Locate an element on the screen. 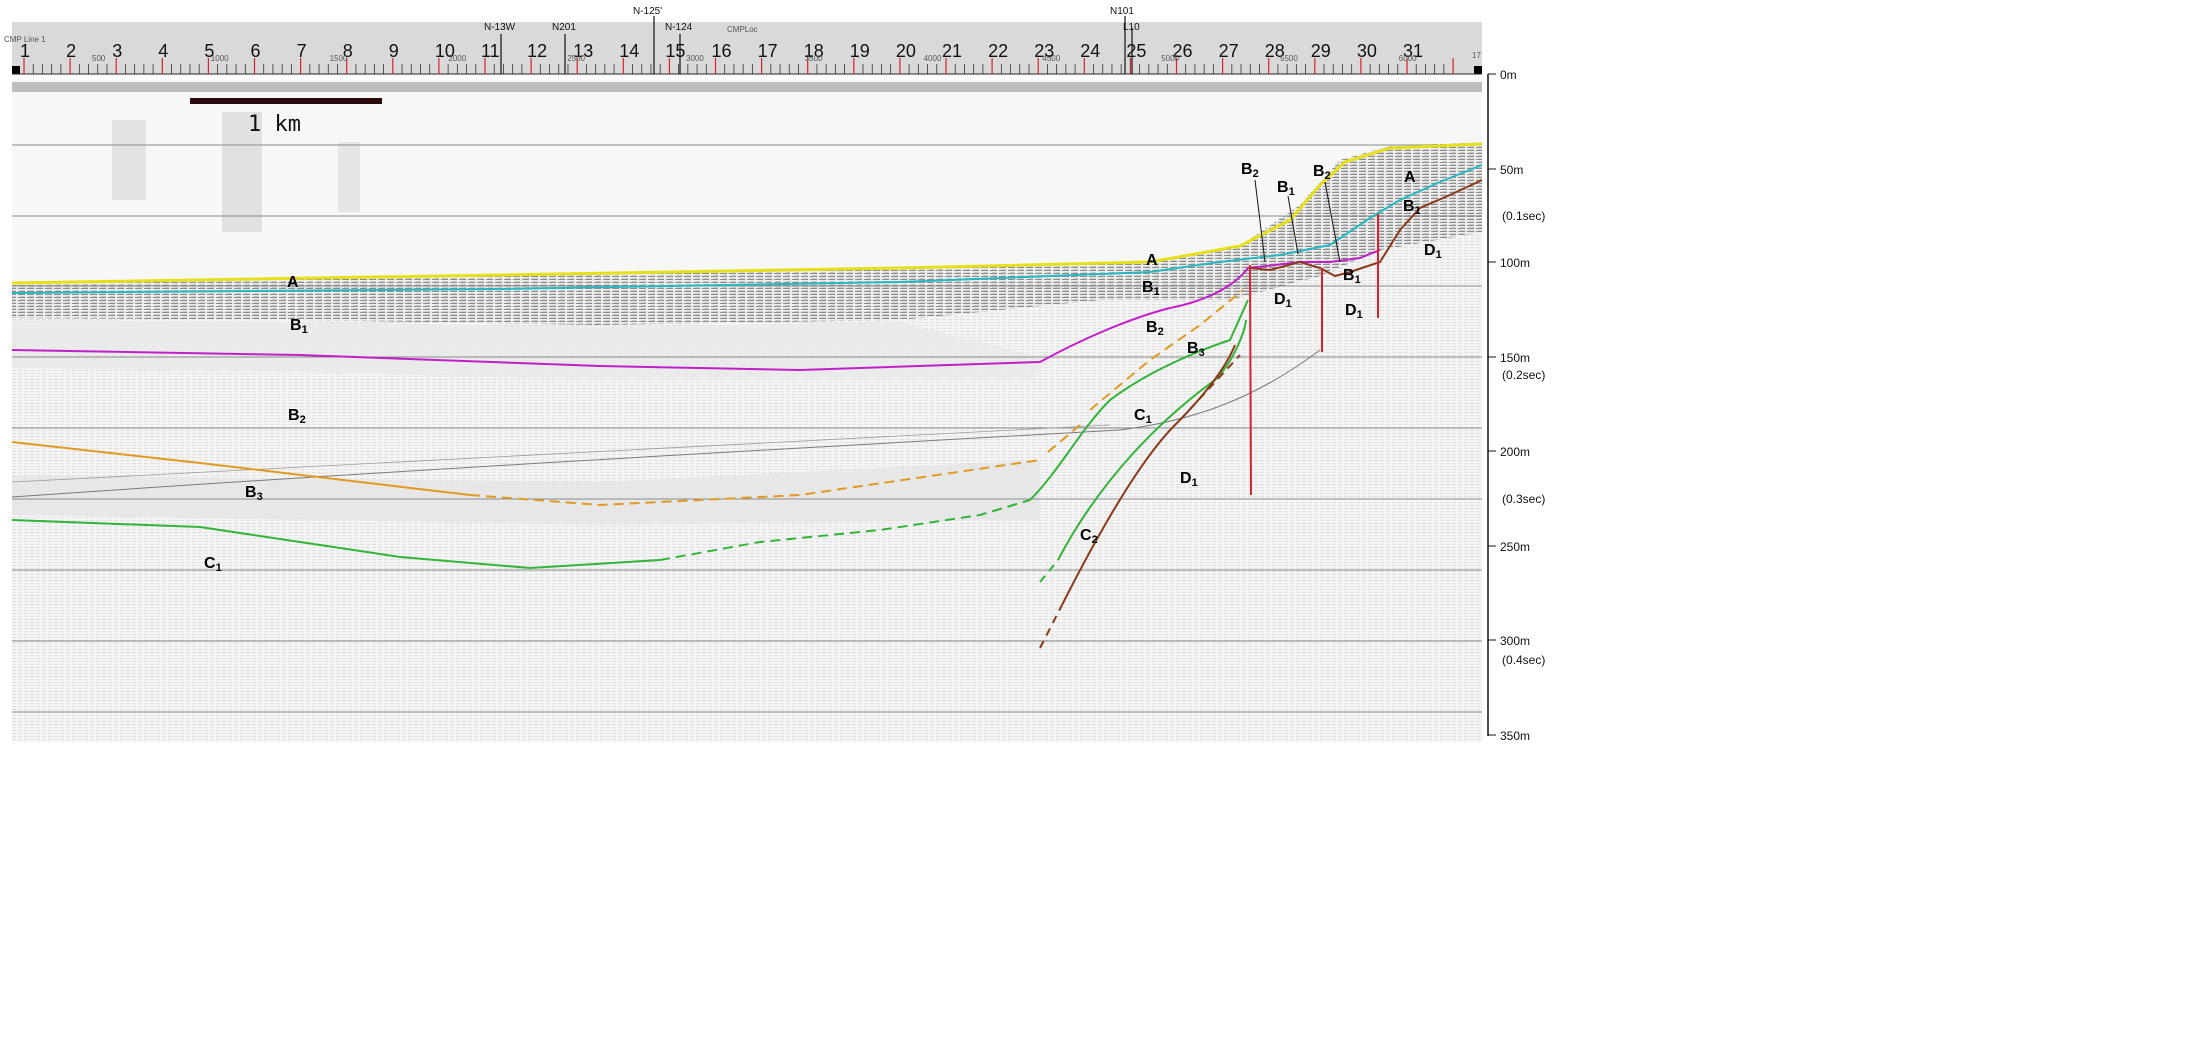 Image resolution: width=2196 pixels, height=1039 pixels. ruler-distance-label: 4000 is located at coordinates (933, 58).